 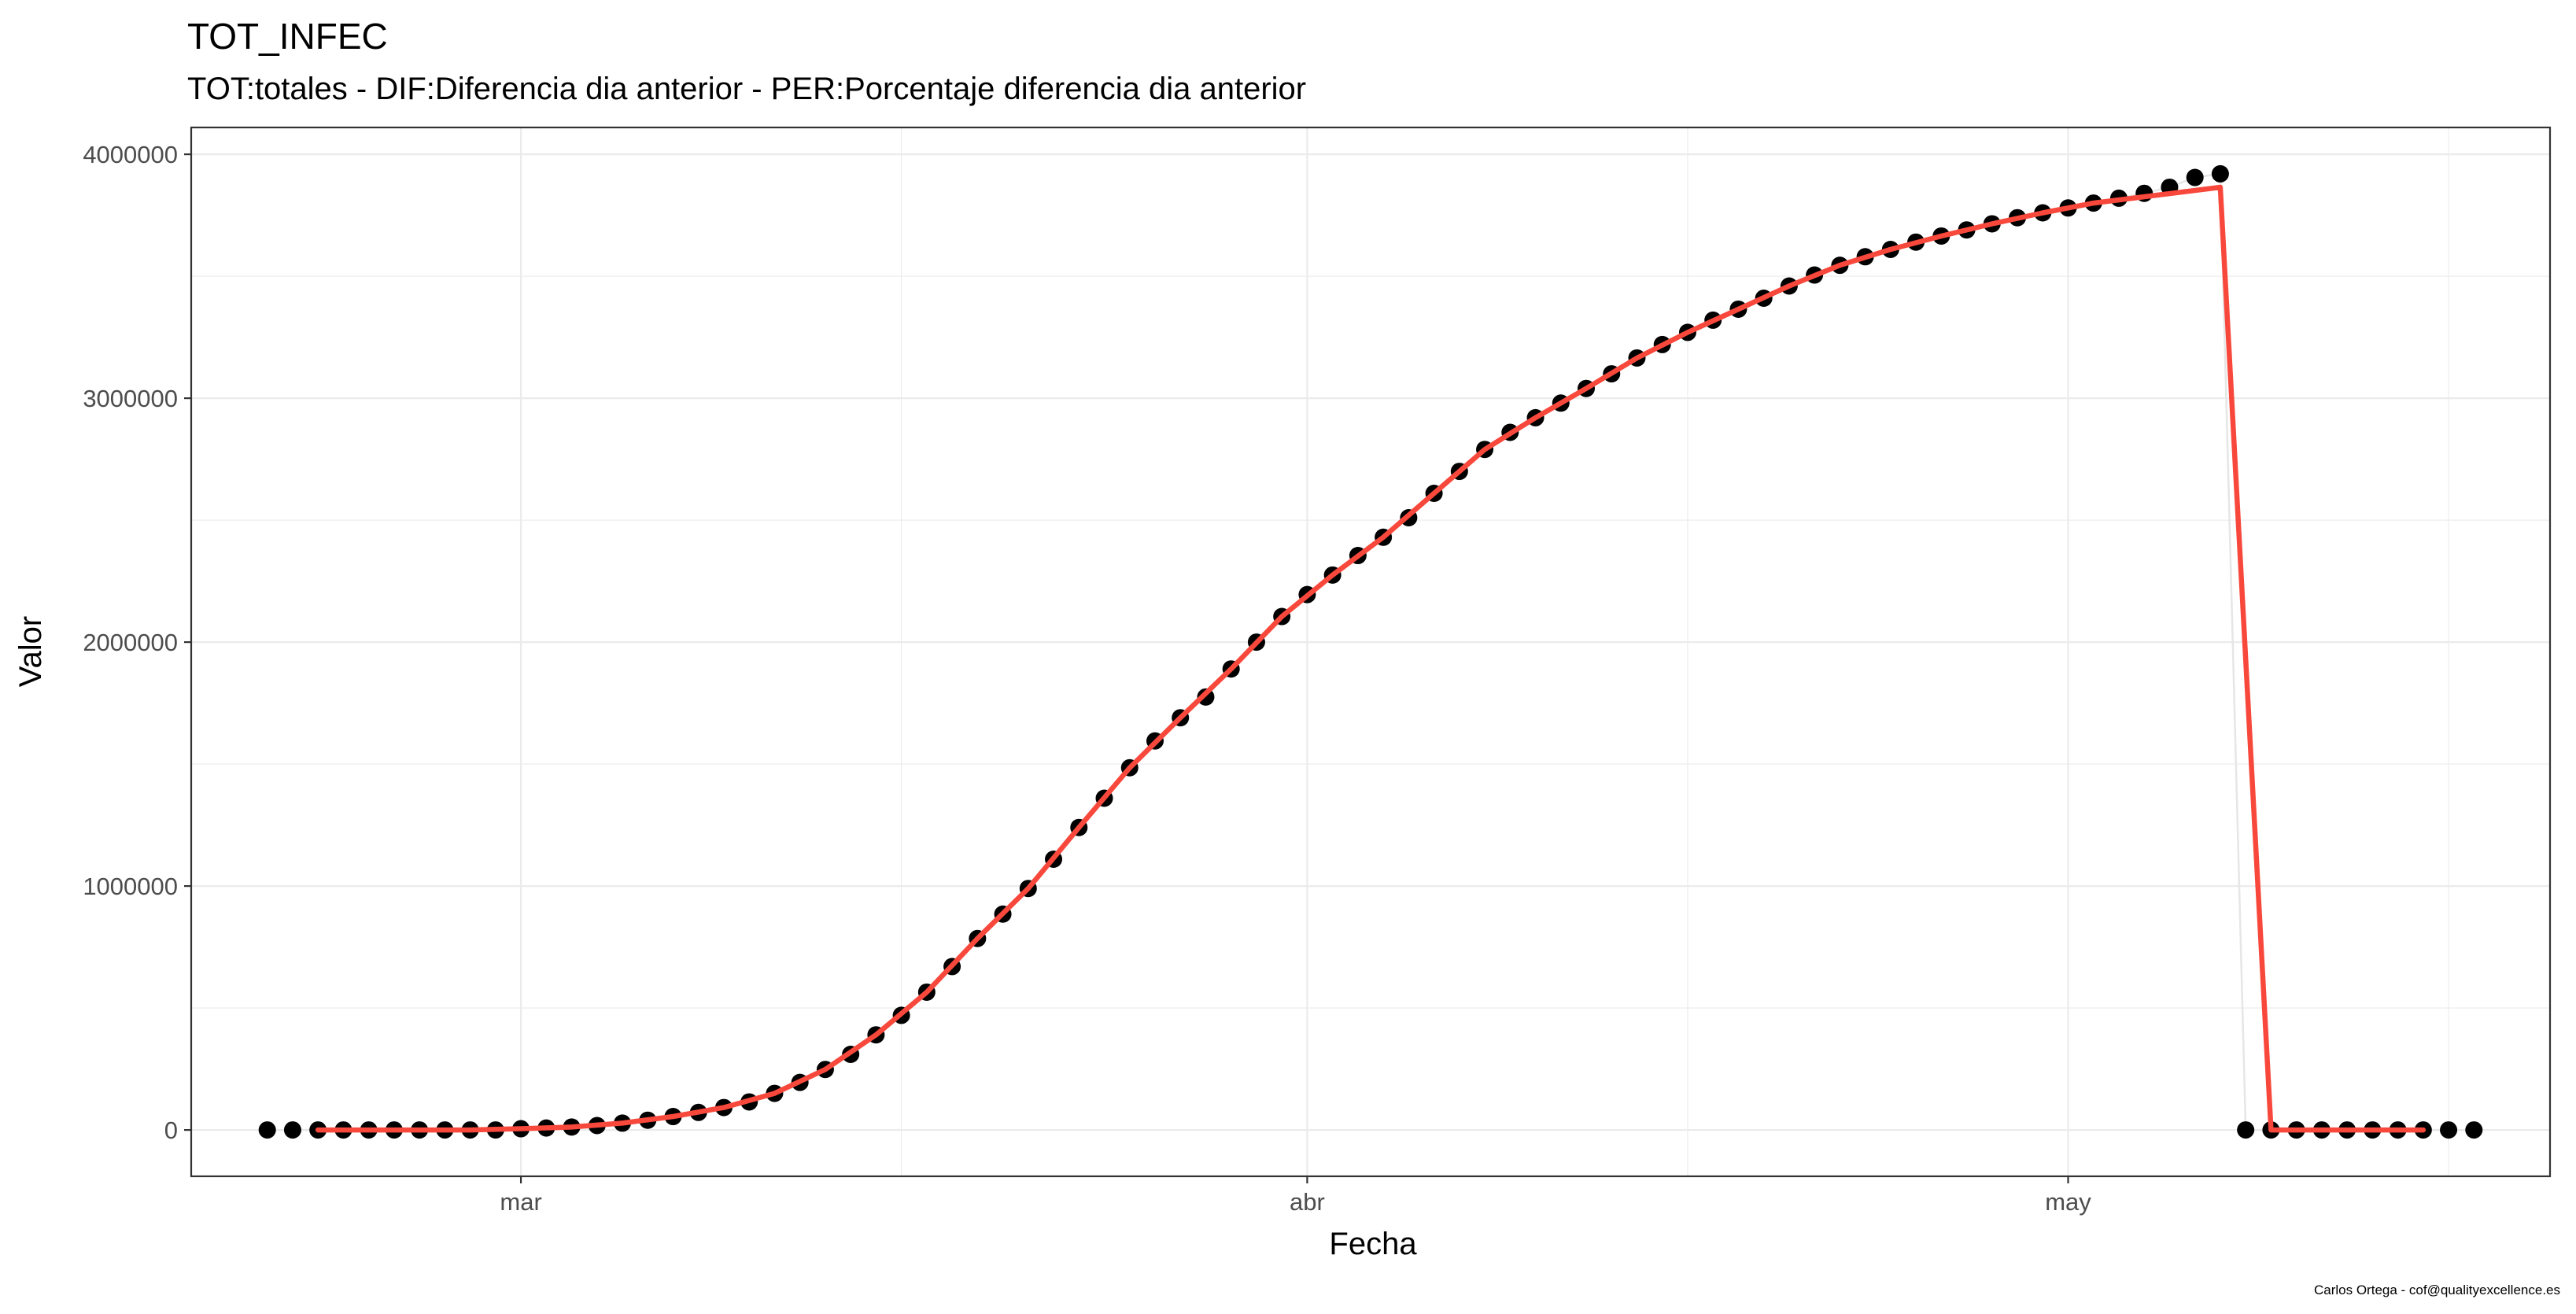 I want to click on x-tick-label: may, so click(x=2068, y=1202).